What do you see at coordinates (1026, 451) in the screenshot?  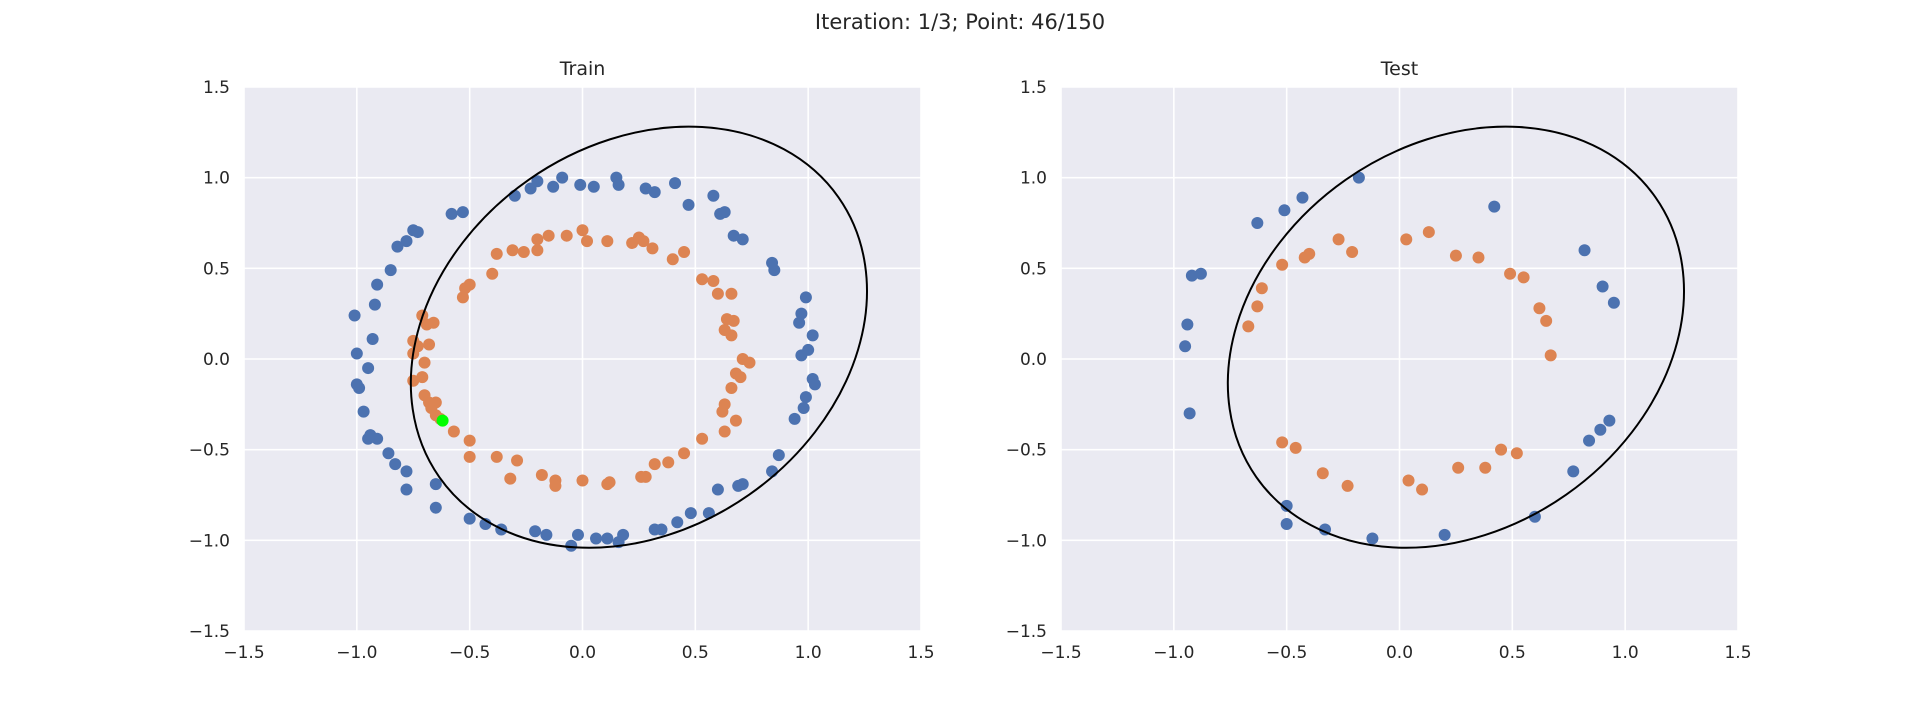 I see `test-y-tick-label: −0.5` at bounding box center [1026, 451].